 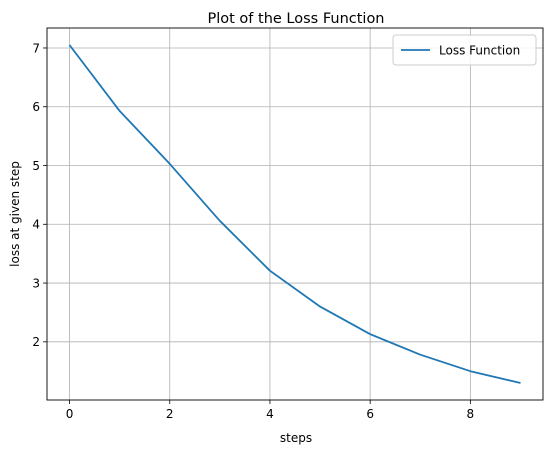 I want to click on x-tick-label: 4, so click(x=270, y=414).